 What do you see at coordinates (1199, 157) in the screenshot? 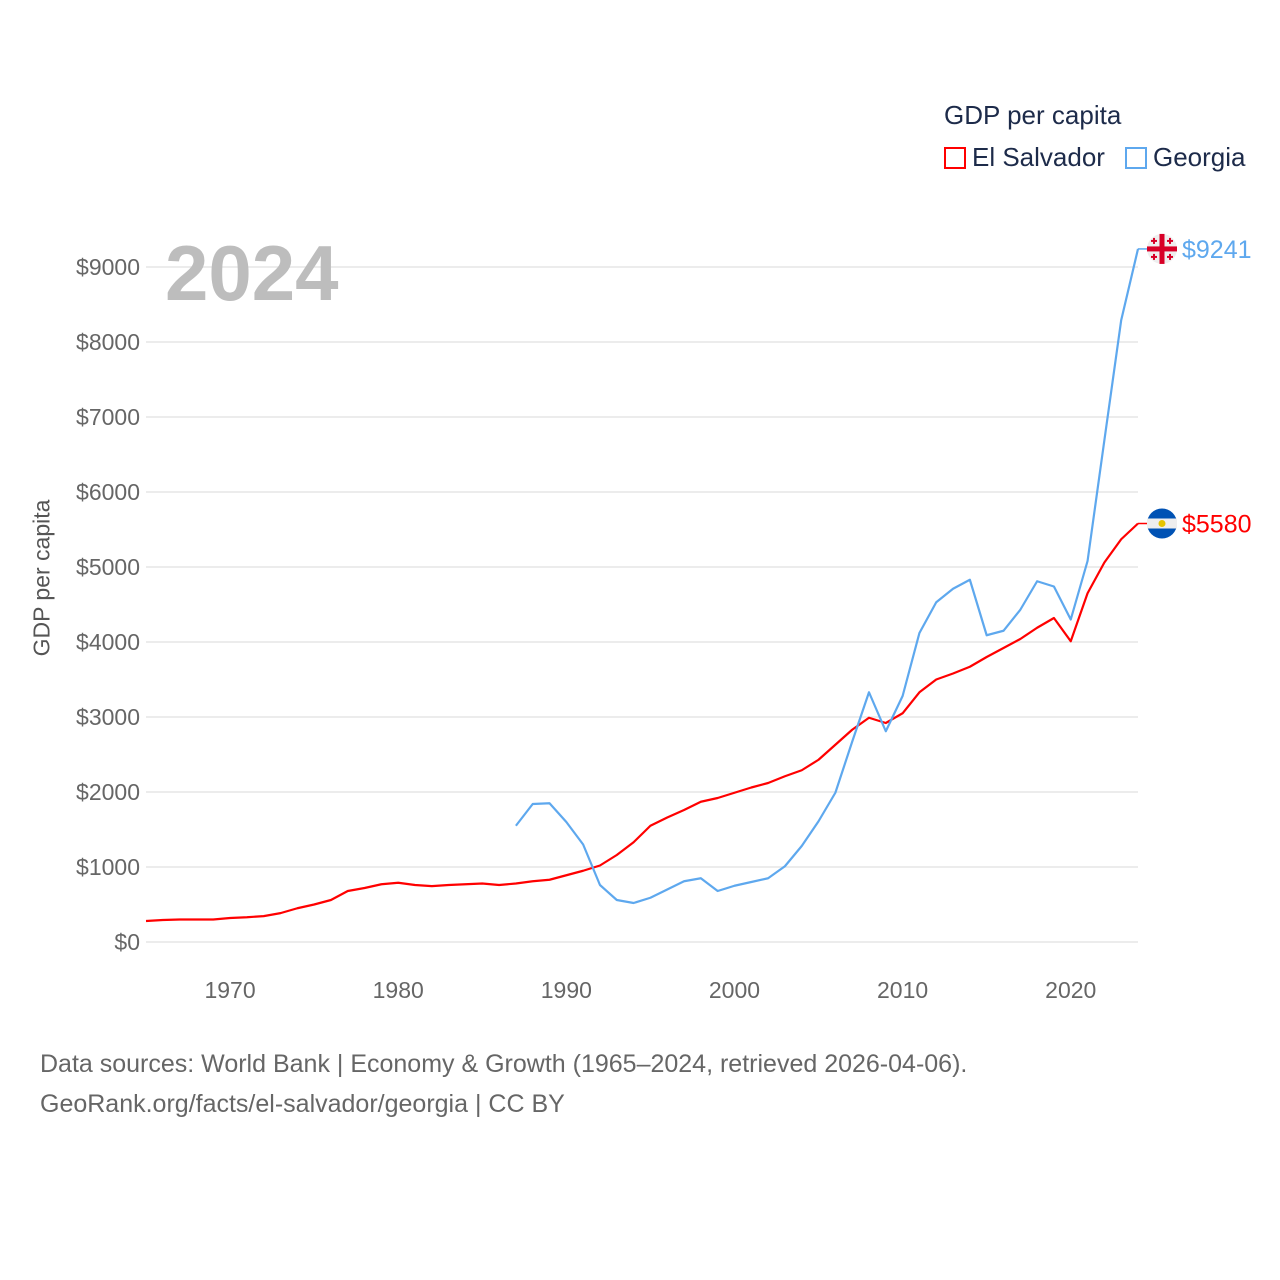
I see `legend-label-georgia: Georgia` at bounding box center [1199, 157].